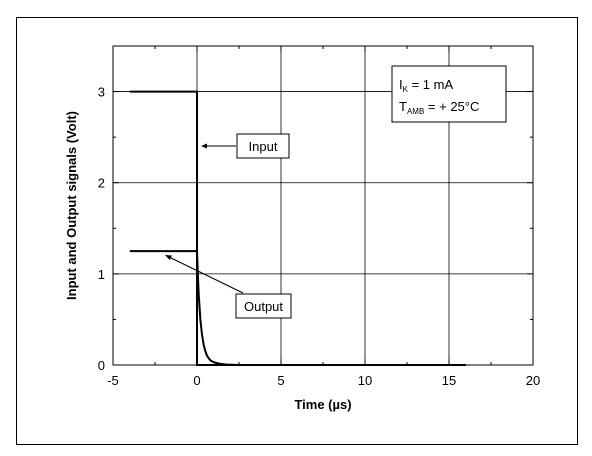 This screenshot has height=456, width=592. I want to click on y-axis-label: Input and Output signals (Volt), so click(71, 205).